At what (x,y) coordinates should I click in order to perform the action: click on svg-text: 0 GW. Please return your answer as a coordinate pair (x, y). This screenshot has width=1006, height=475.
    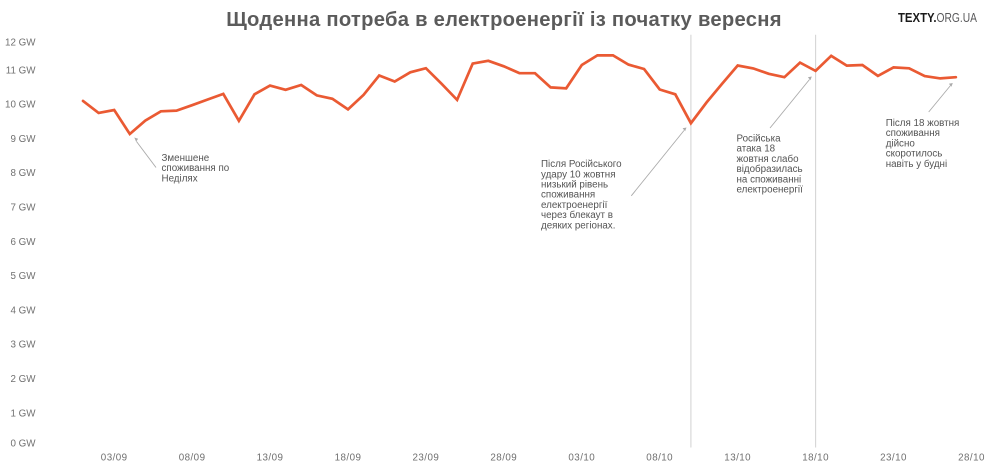
    Looking at the image, I should click on (23, 444).